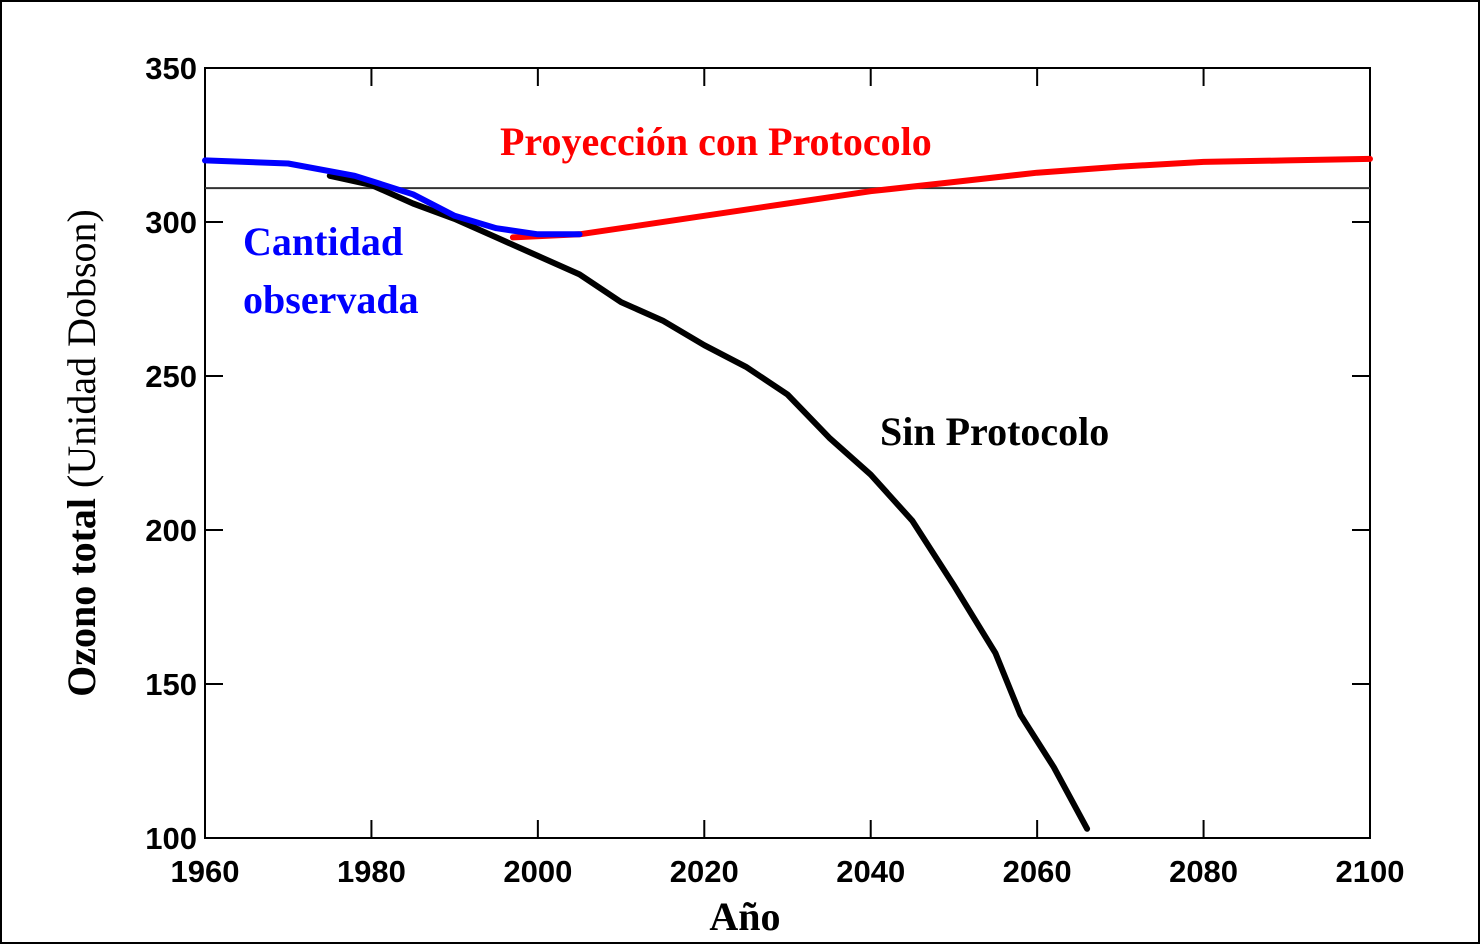 Image resolution: width=1480 pixels, height=944 pixels. I want to click on x-tick-label: 2040, so click(870, 871).